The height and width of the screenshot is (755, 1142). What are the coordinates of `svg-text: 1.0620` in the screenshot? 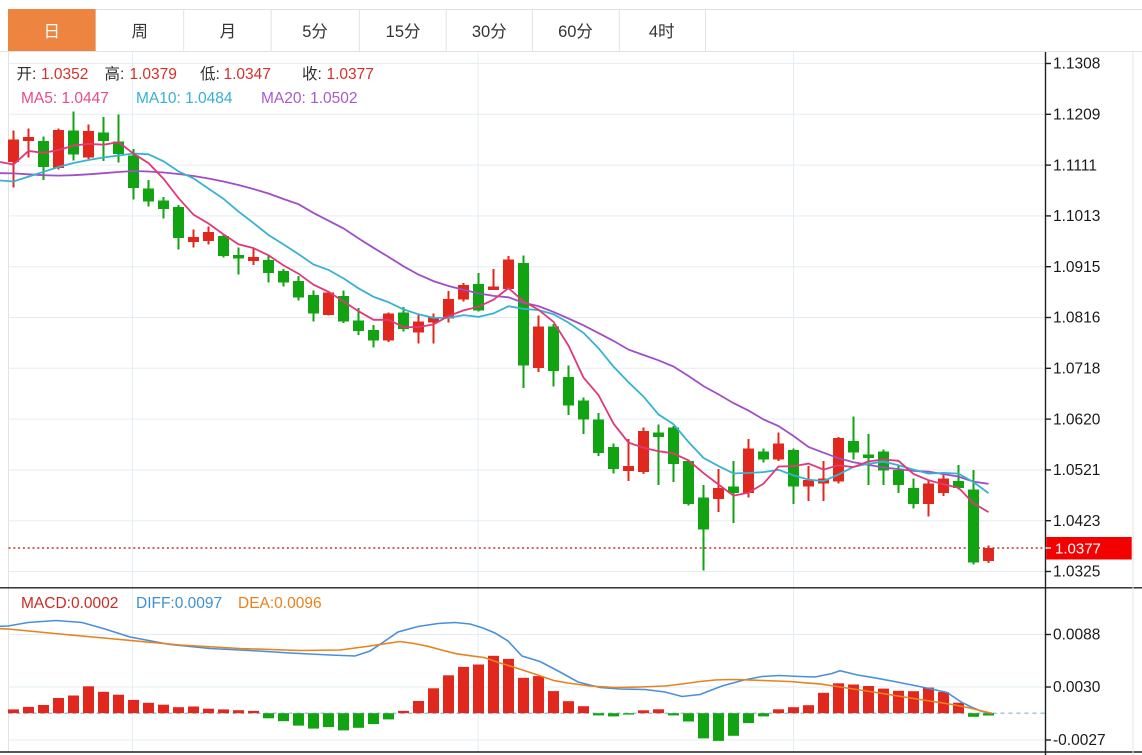 It's located at (1077, 419).